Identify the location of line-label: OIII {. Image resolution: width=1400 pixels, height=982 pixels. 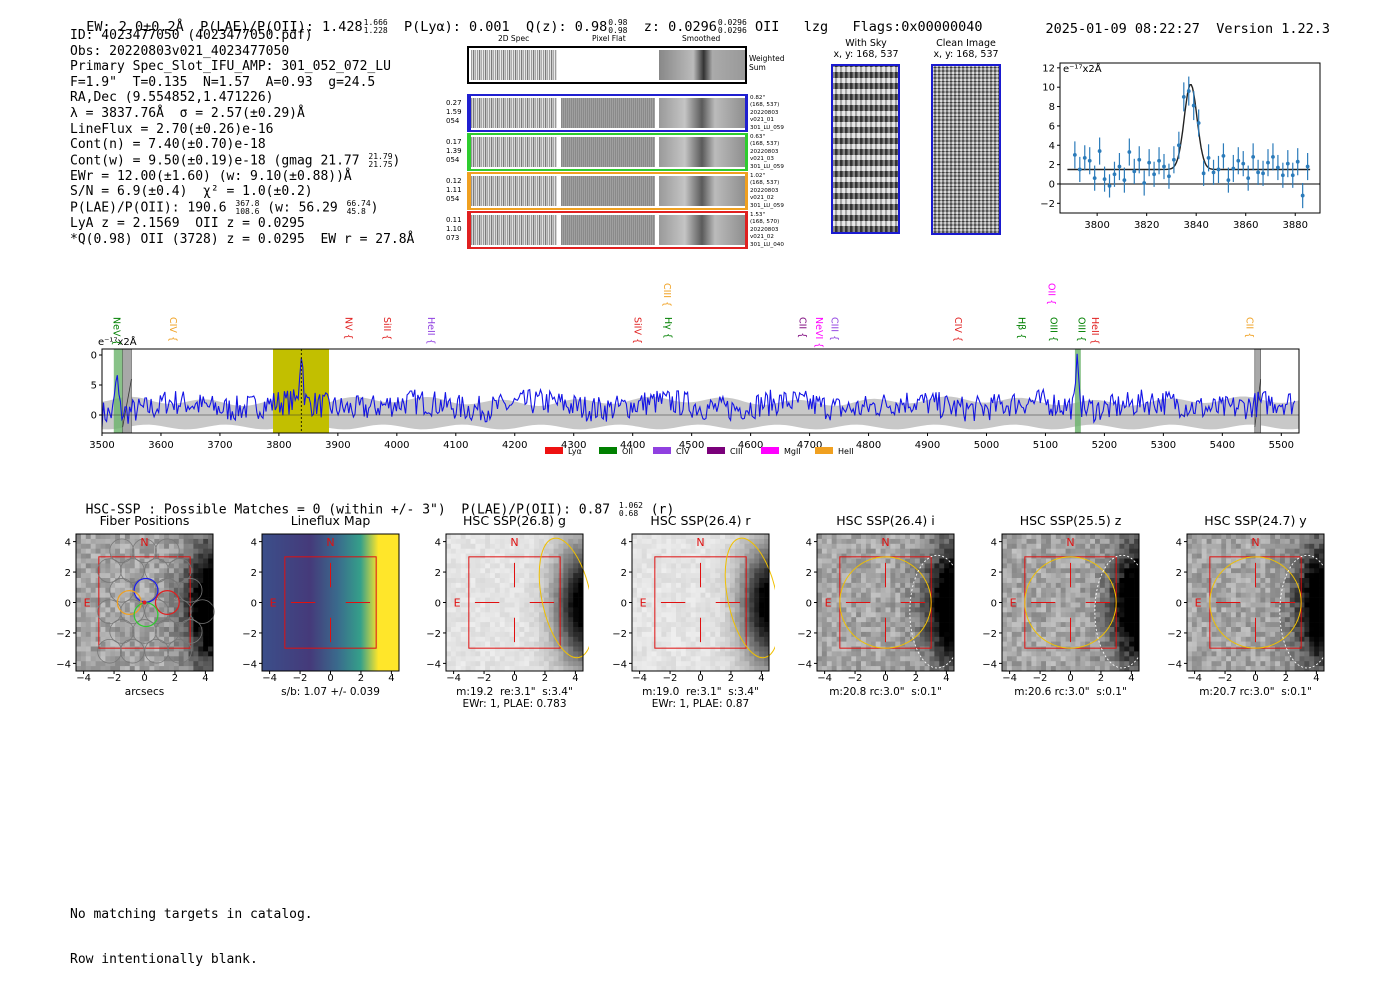
(1081, 329).